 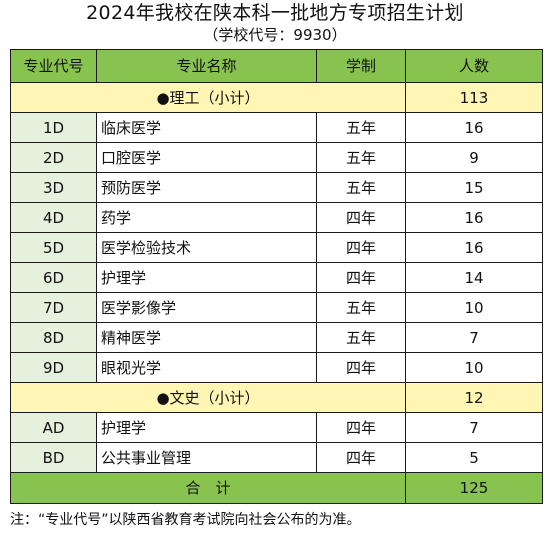 I want to click on major-name-cell: 临床医学, so click(x=206, y=127).